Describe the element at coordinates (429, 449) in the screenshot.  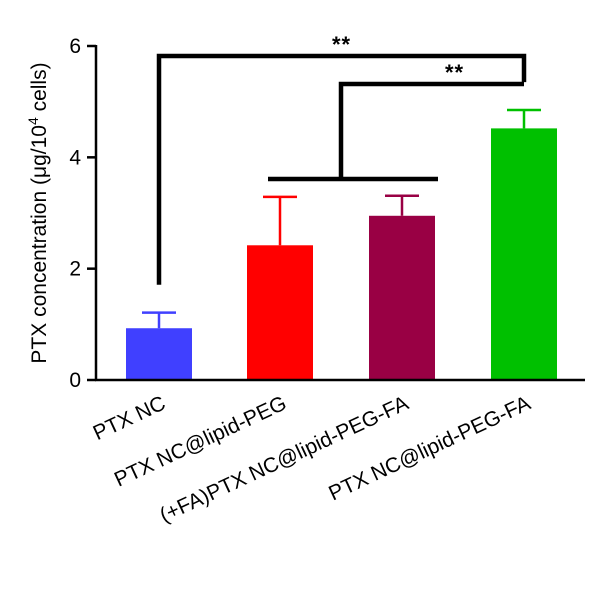
I see `category-label-3: PTX NC@lipid-PEG-FA` at that location.